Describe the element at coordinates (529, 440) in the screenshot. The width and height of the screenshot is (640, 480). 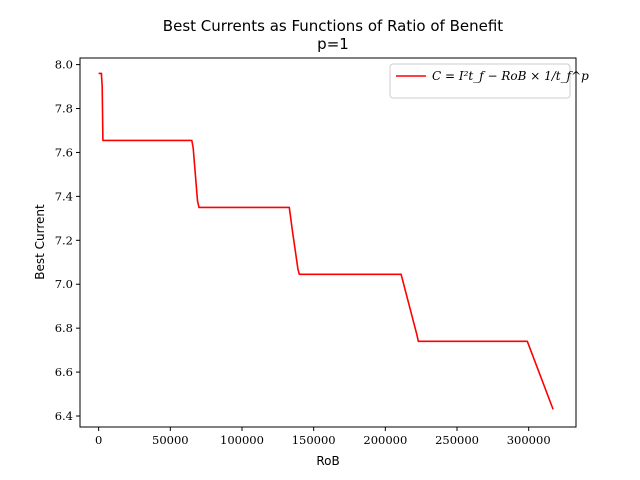
I see `x-tick-label: 300000` at that location.